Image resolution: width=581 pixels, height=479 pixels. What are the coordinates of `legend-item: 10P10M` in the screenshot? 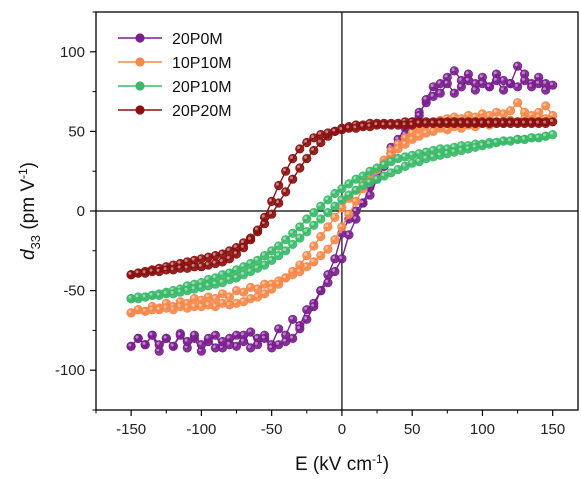 It's located at (175, 63).